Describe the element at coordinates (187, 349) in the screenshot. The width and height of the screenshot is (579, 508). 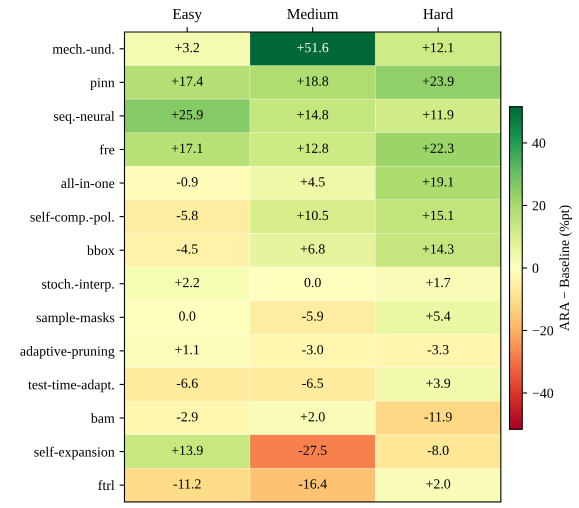
I see `data-label: +1.1` at that location.